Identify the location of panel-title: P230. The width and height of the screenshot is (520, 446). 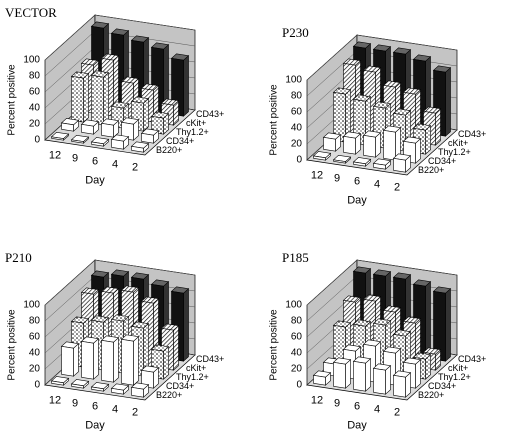
(295, 32).